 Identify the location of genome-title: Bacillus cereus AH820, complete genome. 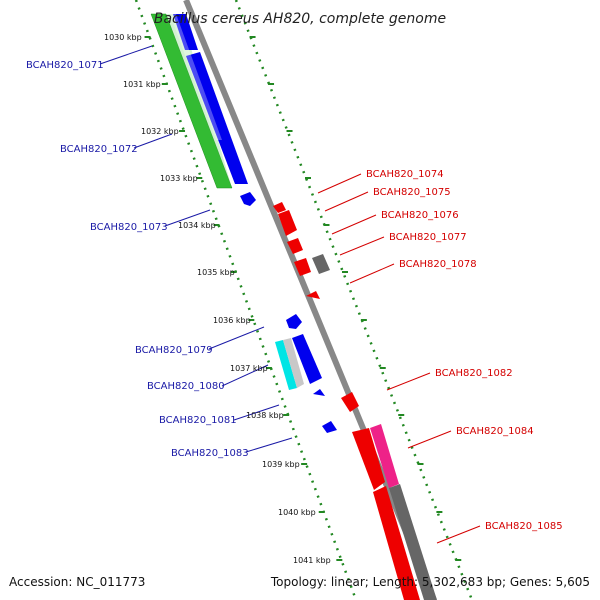
(300, 19).